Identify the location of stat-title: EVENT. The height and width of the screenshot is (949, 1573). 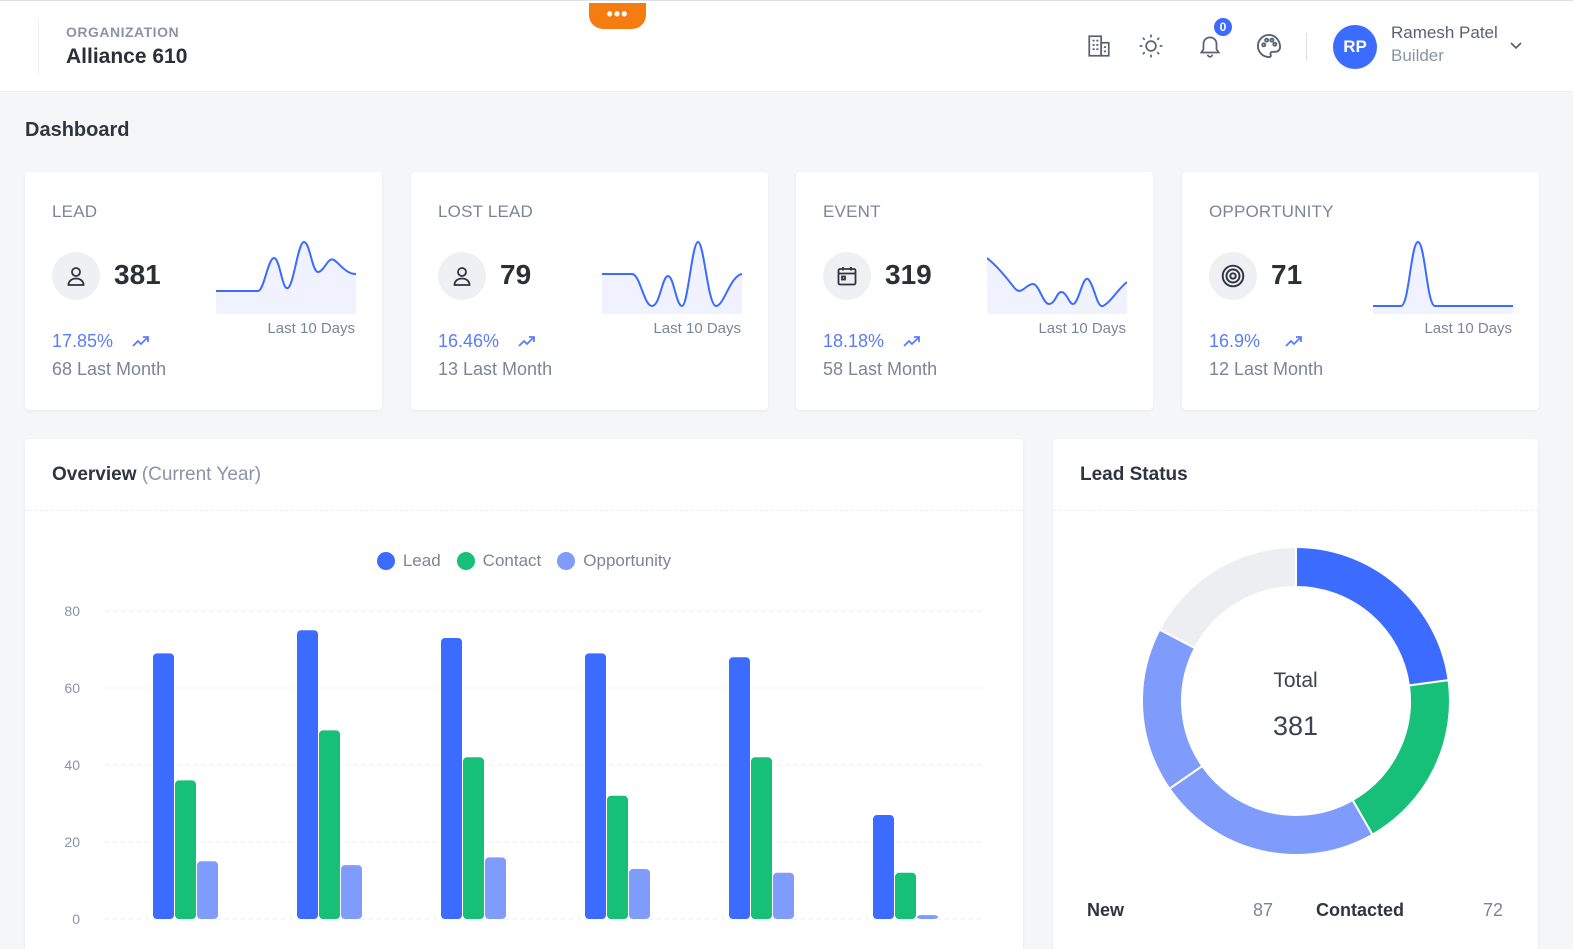
(852, 211).